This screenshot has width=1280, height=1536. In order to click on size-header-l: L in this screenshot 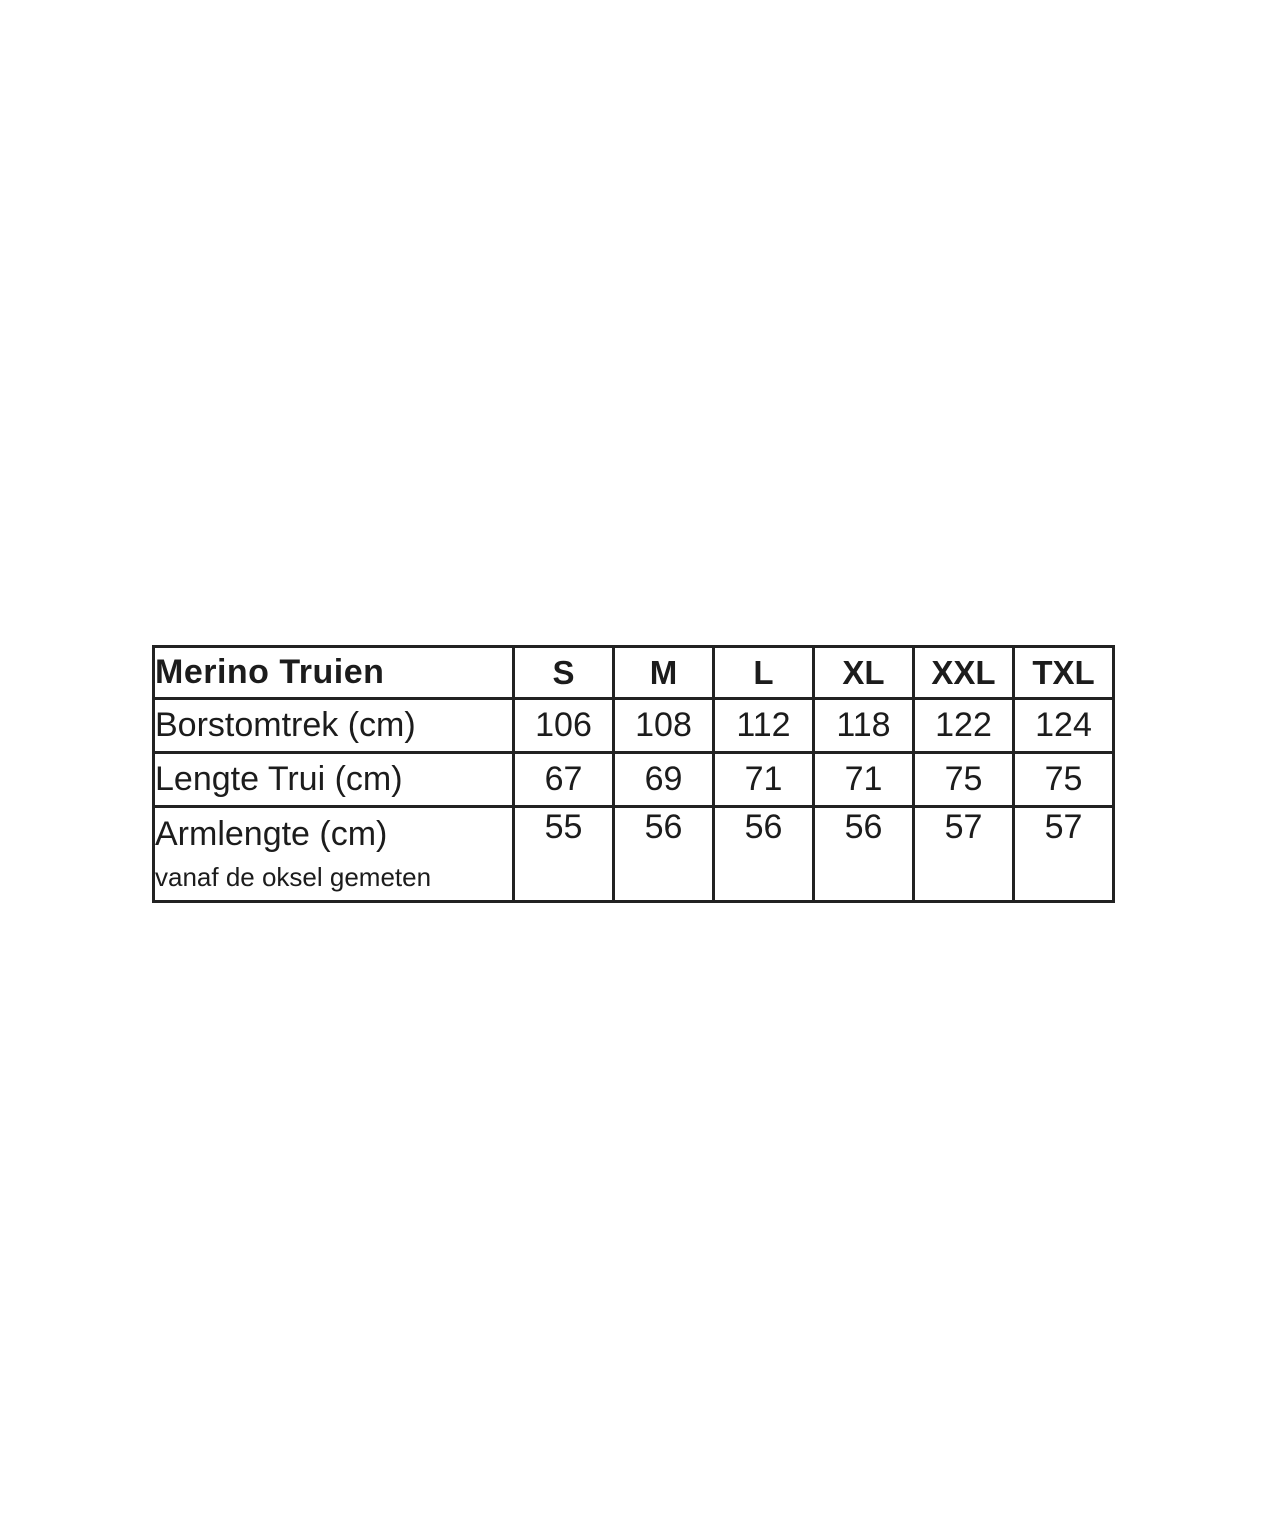, I will do `click(763, 672)`.